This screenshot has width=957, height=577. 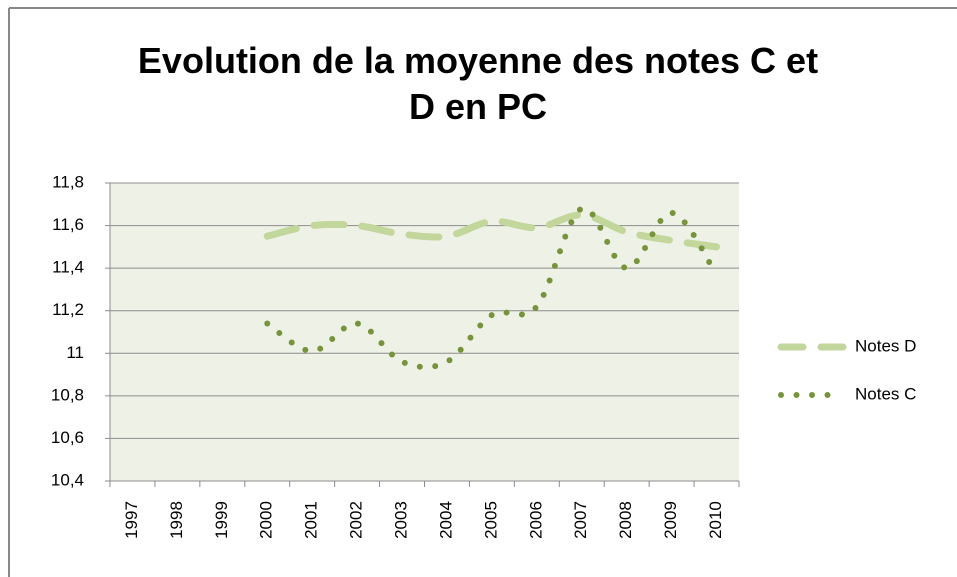 I want to click on x-tick-label: 2003, so click(x=401, y=520).